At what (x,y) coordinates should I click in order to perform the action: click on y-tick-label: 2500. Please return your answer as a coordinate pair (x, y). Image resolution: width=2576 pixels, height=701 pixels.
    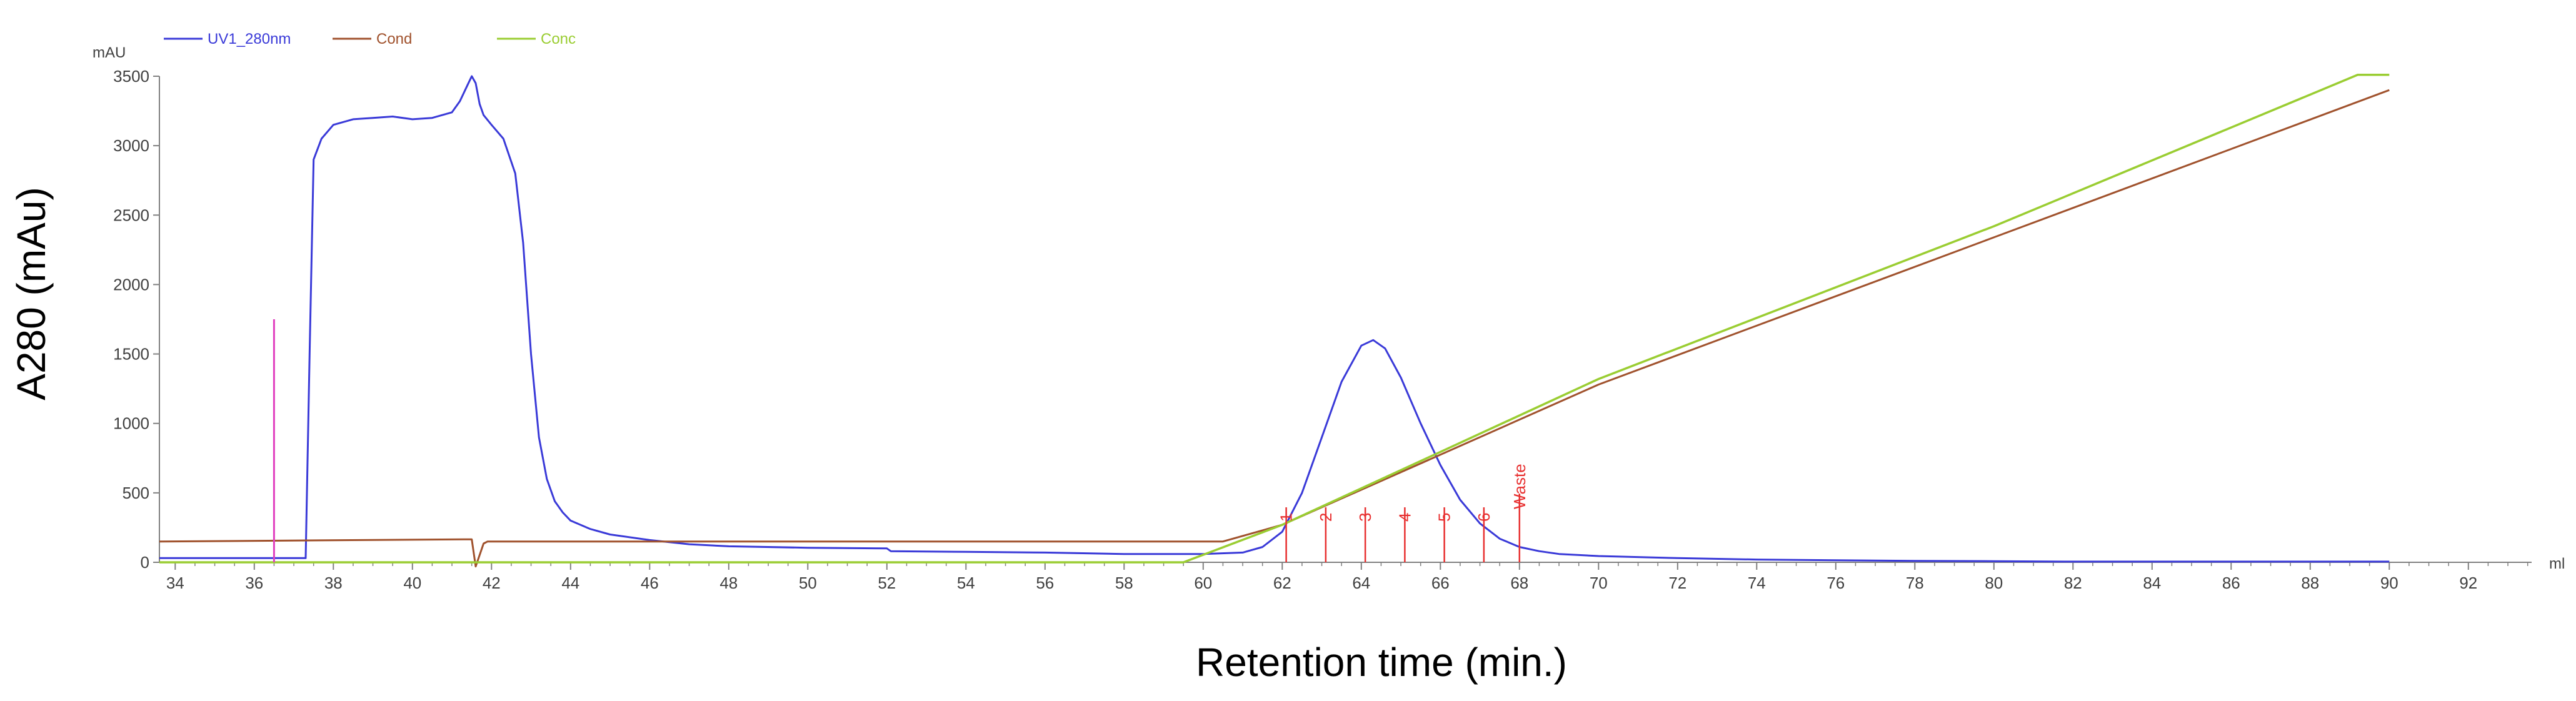
    Looking at the image, I should click on (131, 215).